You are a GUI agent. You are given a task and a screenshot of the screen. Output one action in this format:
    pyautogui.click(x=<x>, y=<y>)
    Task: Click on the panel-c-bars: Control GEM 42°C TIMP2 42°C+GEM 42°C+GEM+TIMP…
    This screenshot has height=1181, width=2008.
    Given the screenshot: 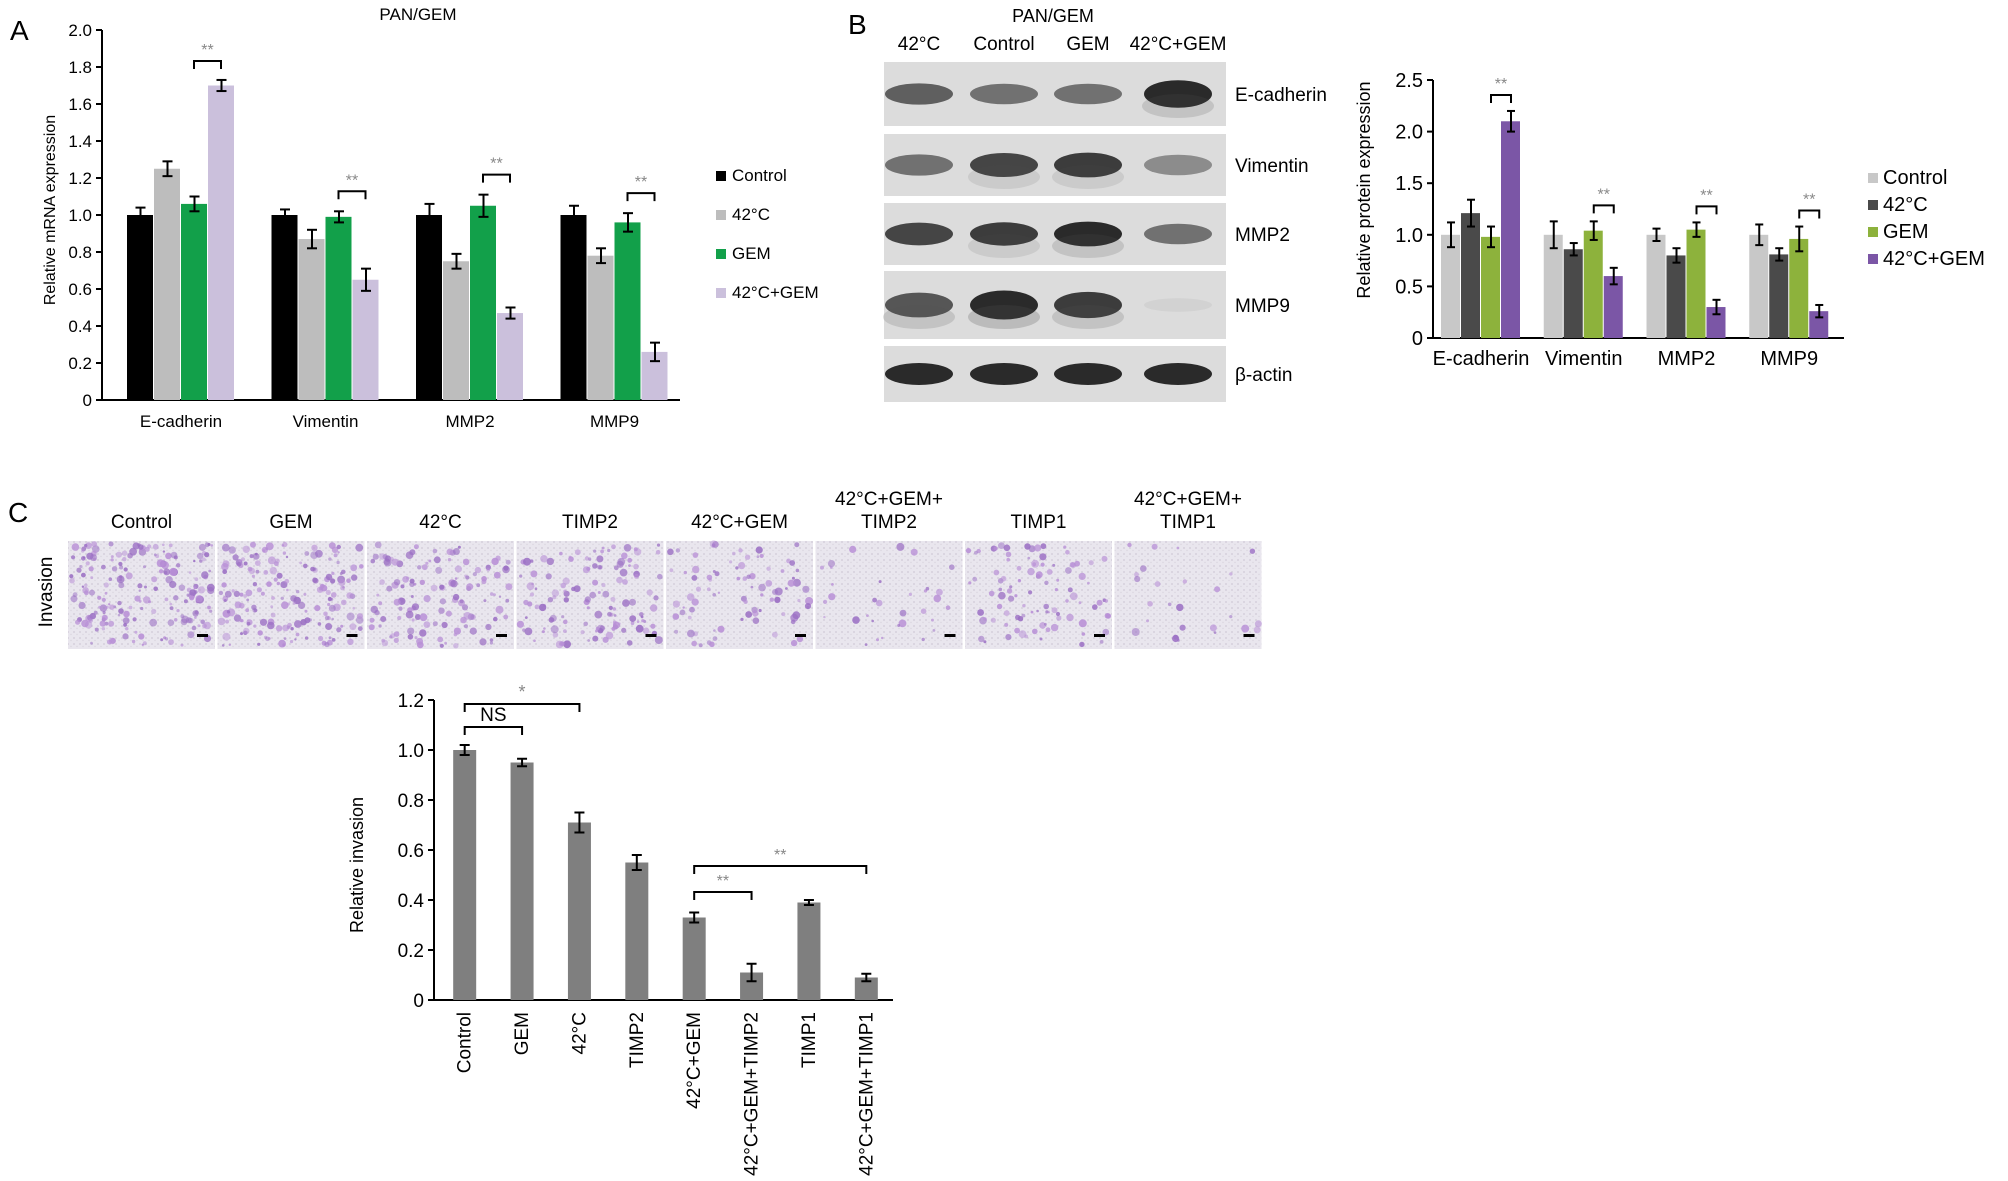 What is the action you would take?
    pyautogui.click(x=665, y=929)
    